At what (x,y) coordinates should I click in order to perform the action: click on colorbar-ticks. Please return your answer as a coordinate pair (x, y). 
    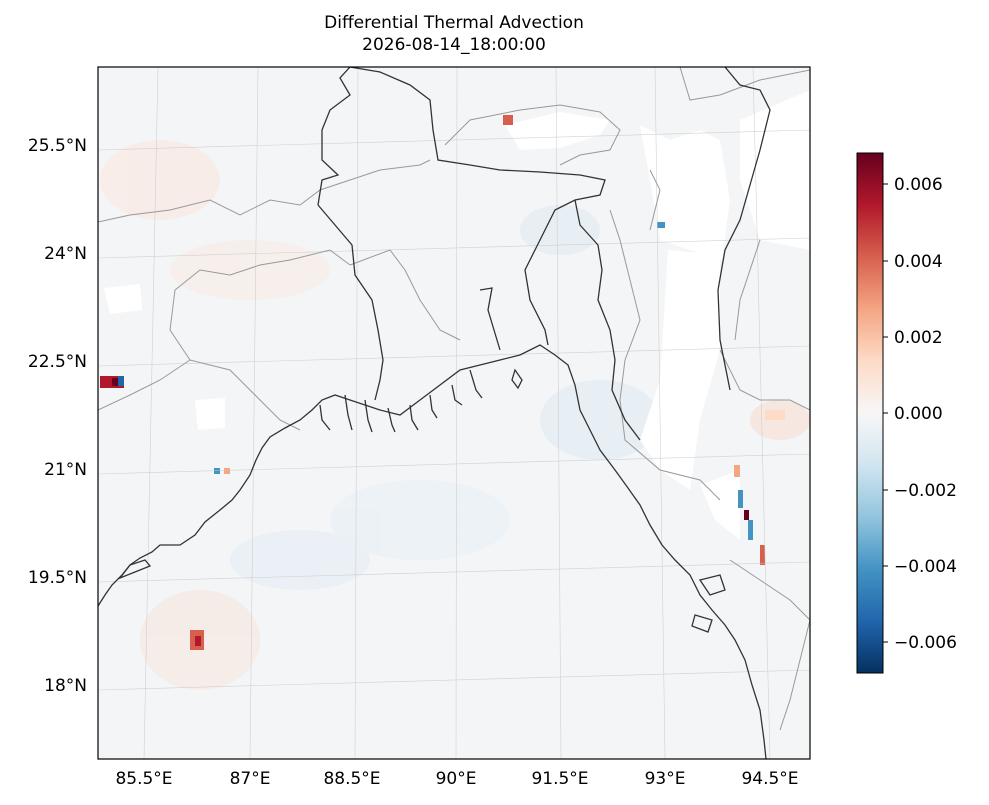
    Looking at the image, I should click on (885, 413).